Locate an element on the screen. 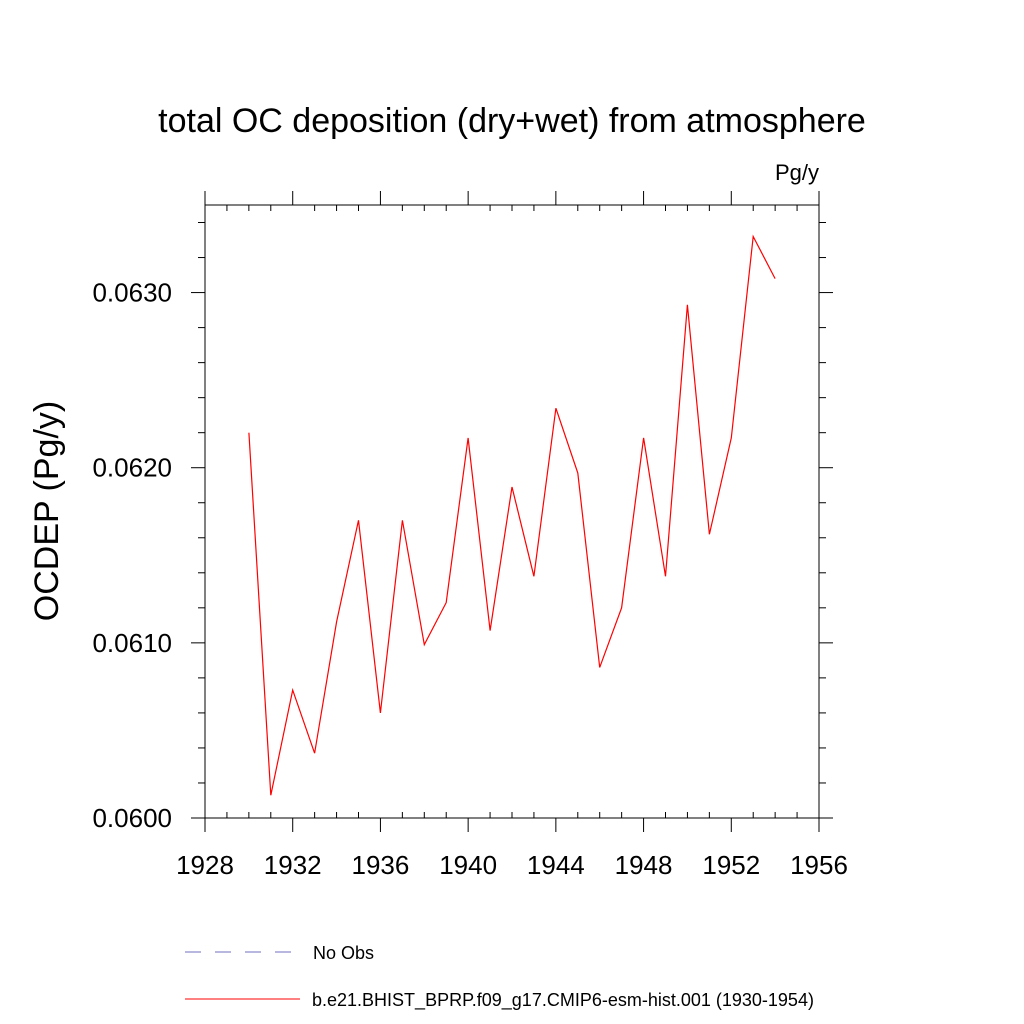  y-tick-label: 0.0630 is located at coordinates (132, 293).